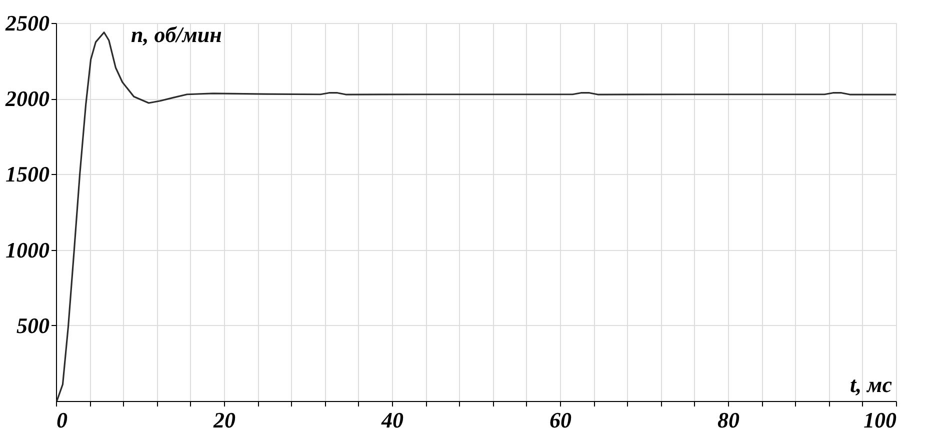 This screenshot has height=437, width=935. I want to click on x-tick-label: 40, so click(392, 420).